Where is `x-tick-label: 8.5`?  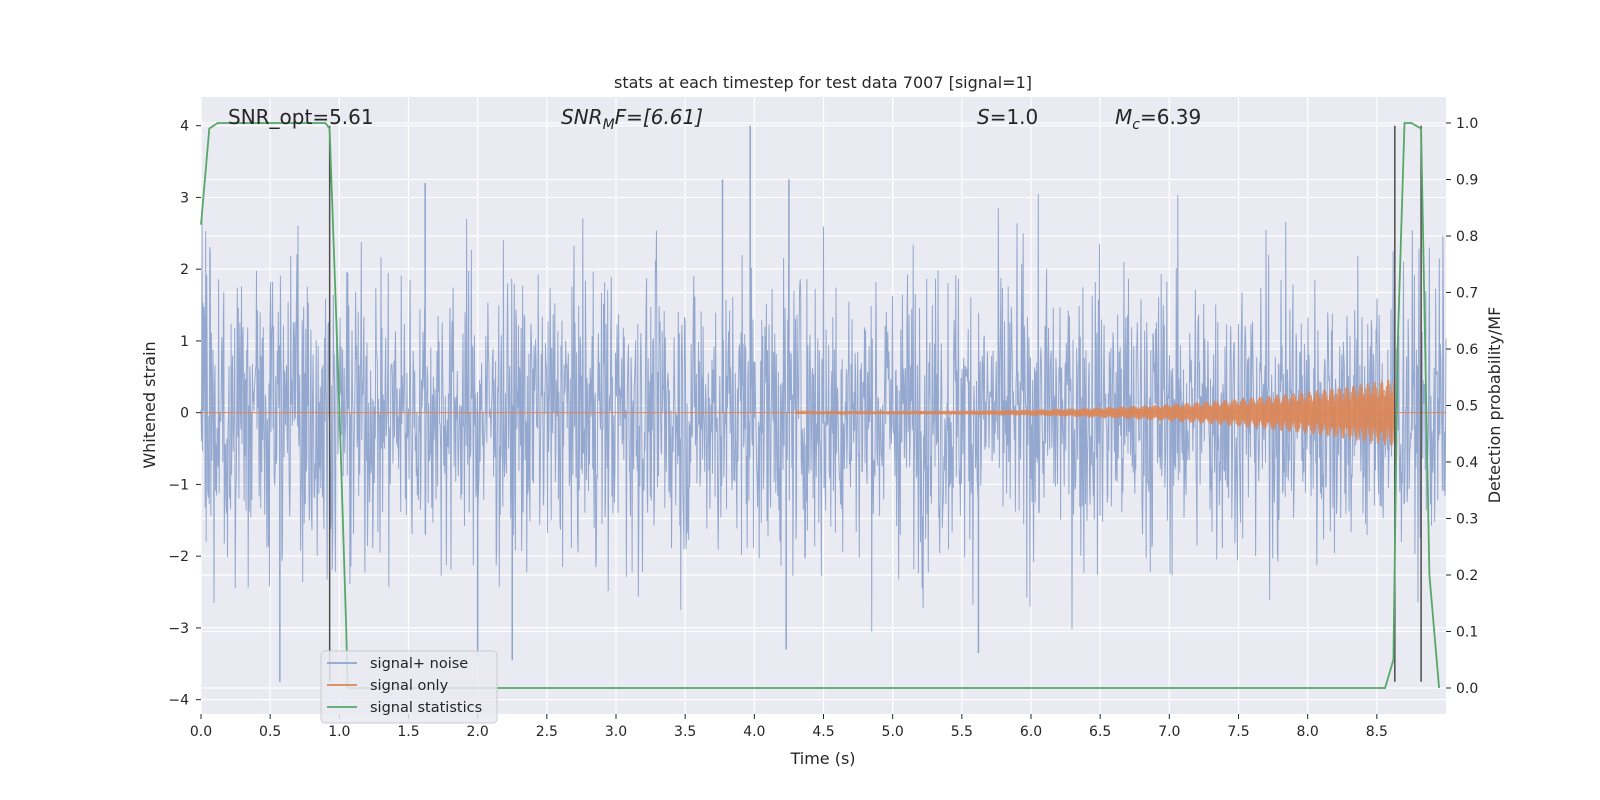 x-tick-label: 8.5 is located at coordinates (1377, 732).